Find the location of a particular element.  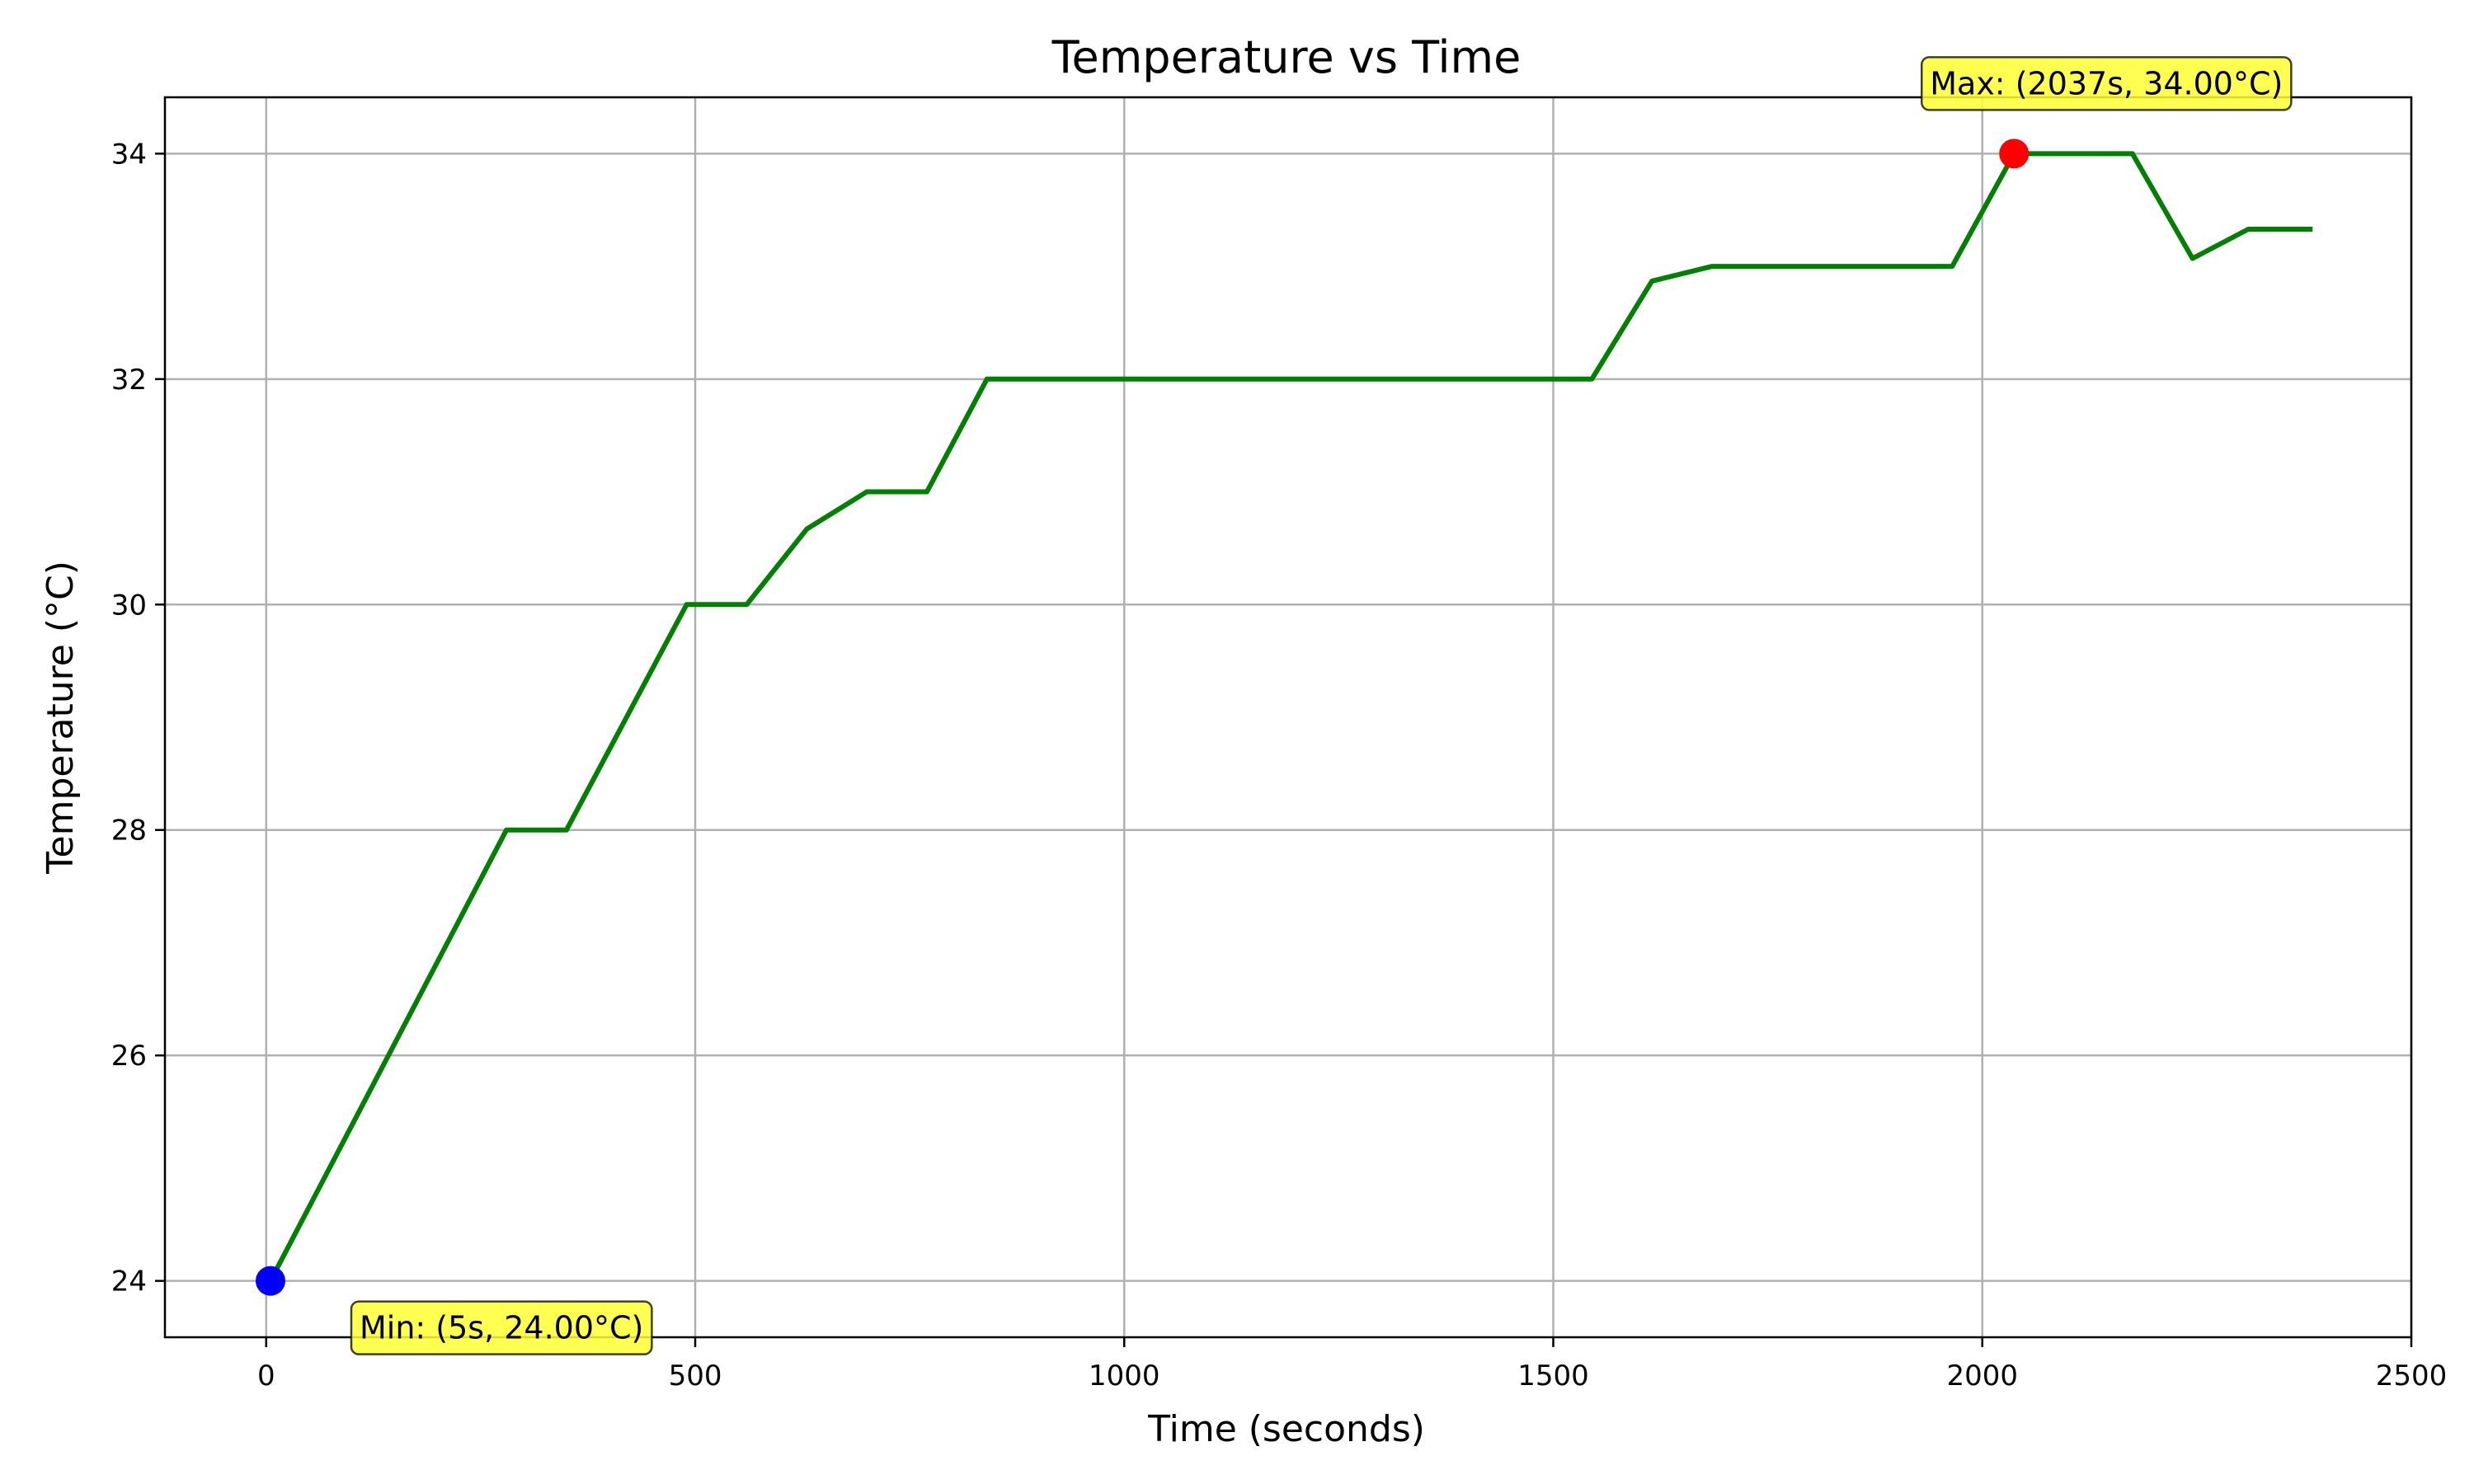

y-tick-label: 24 is located at coordinates (129, 1282).